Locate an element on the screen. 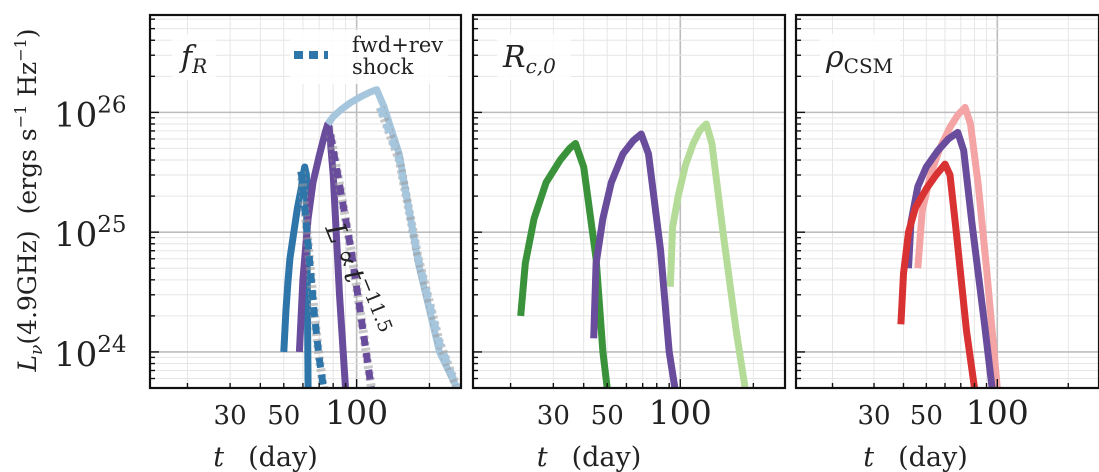  legend-label: fwd+rev shock is located at coordinates (397, 56).